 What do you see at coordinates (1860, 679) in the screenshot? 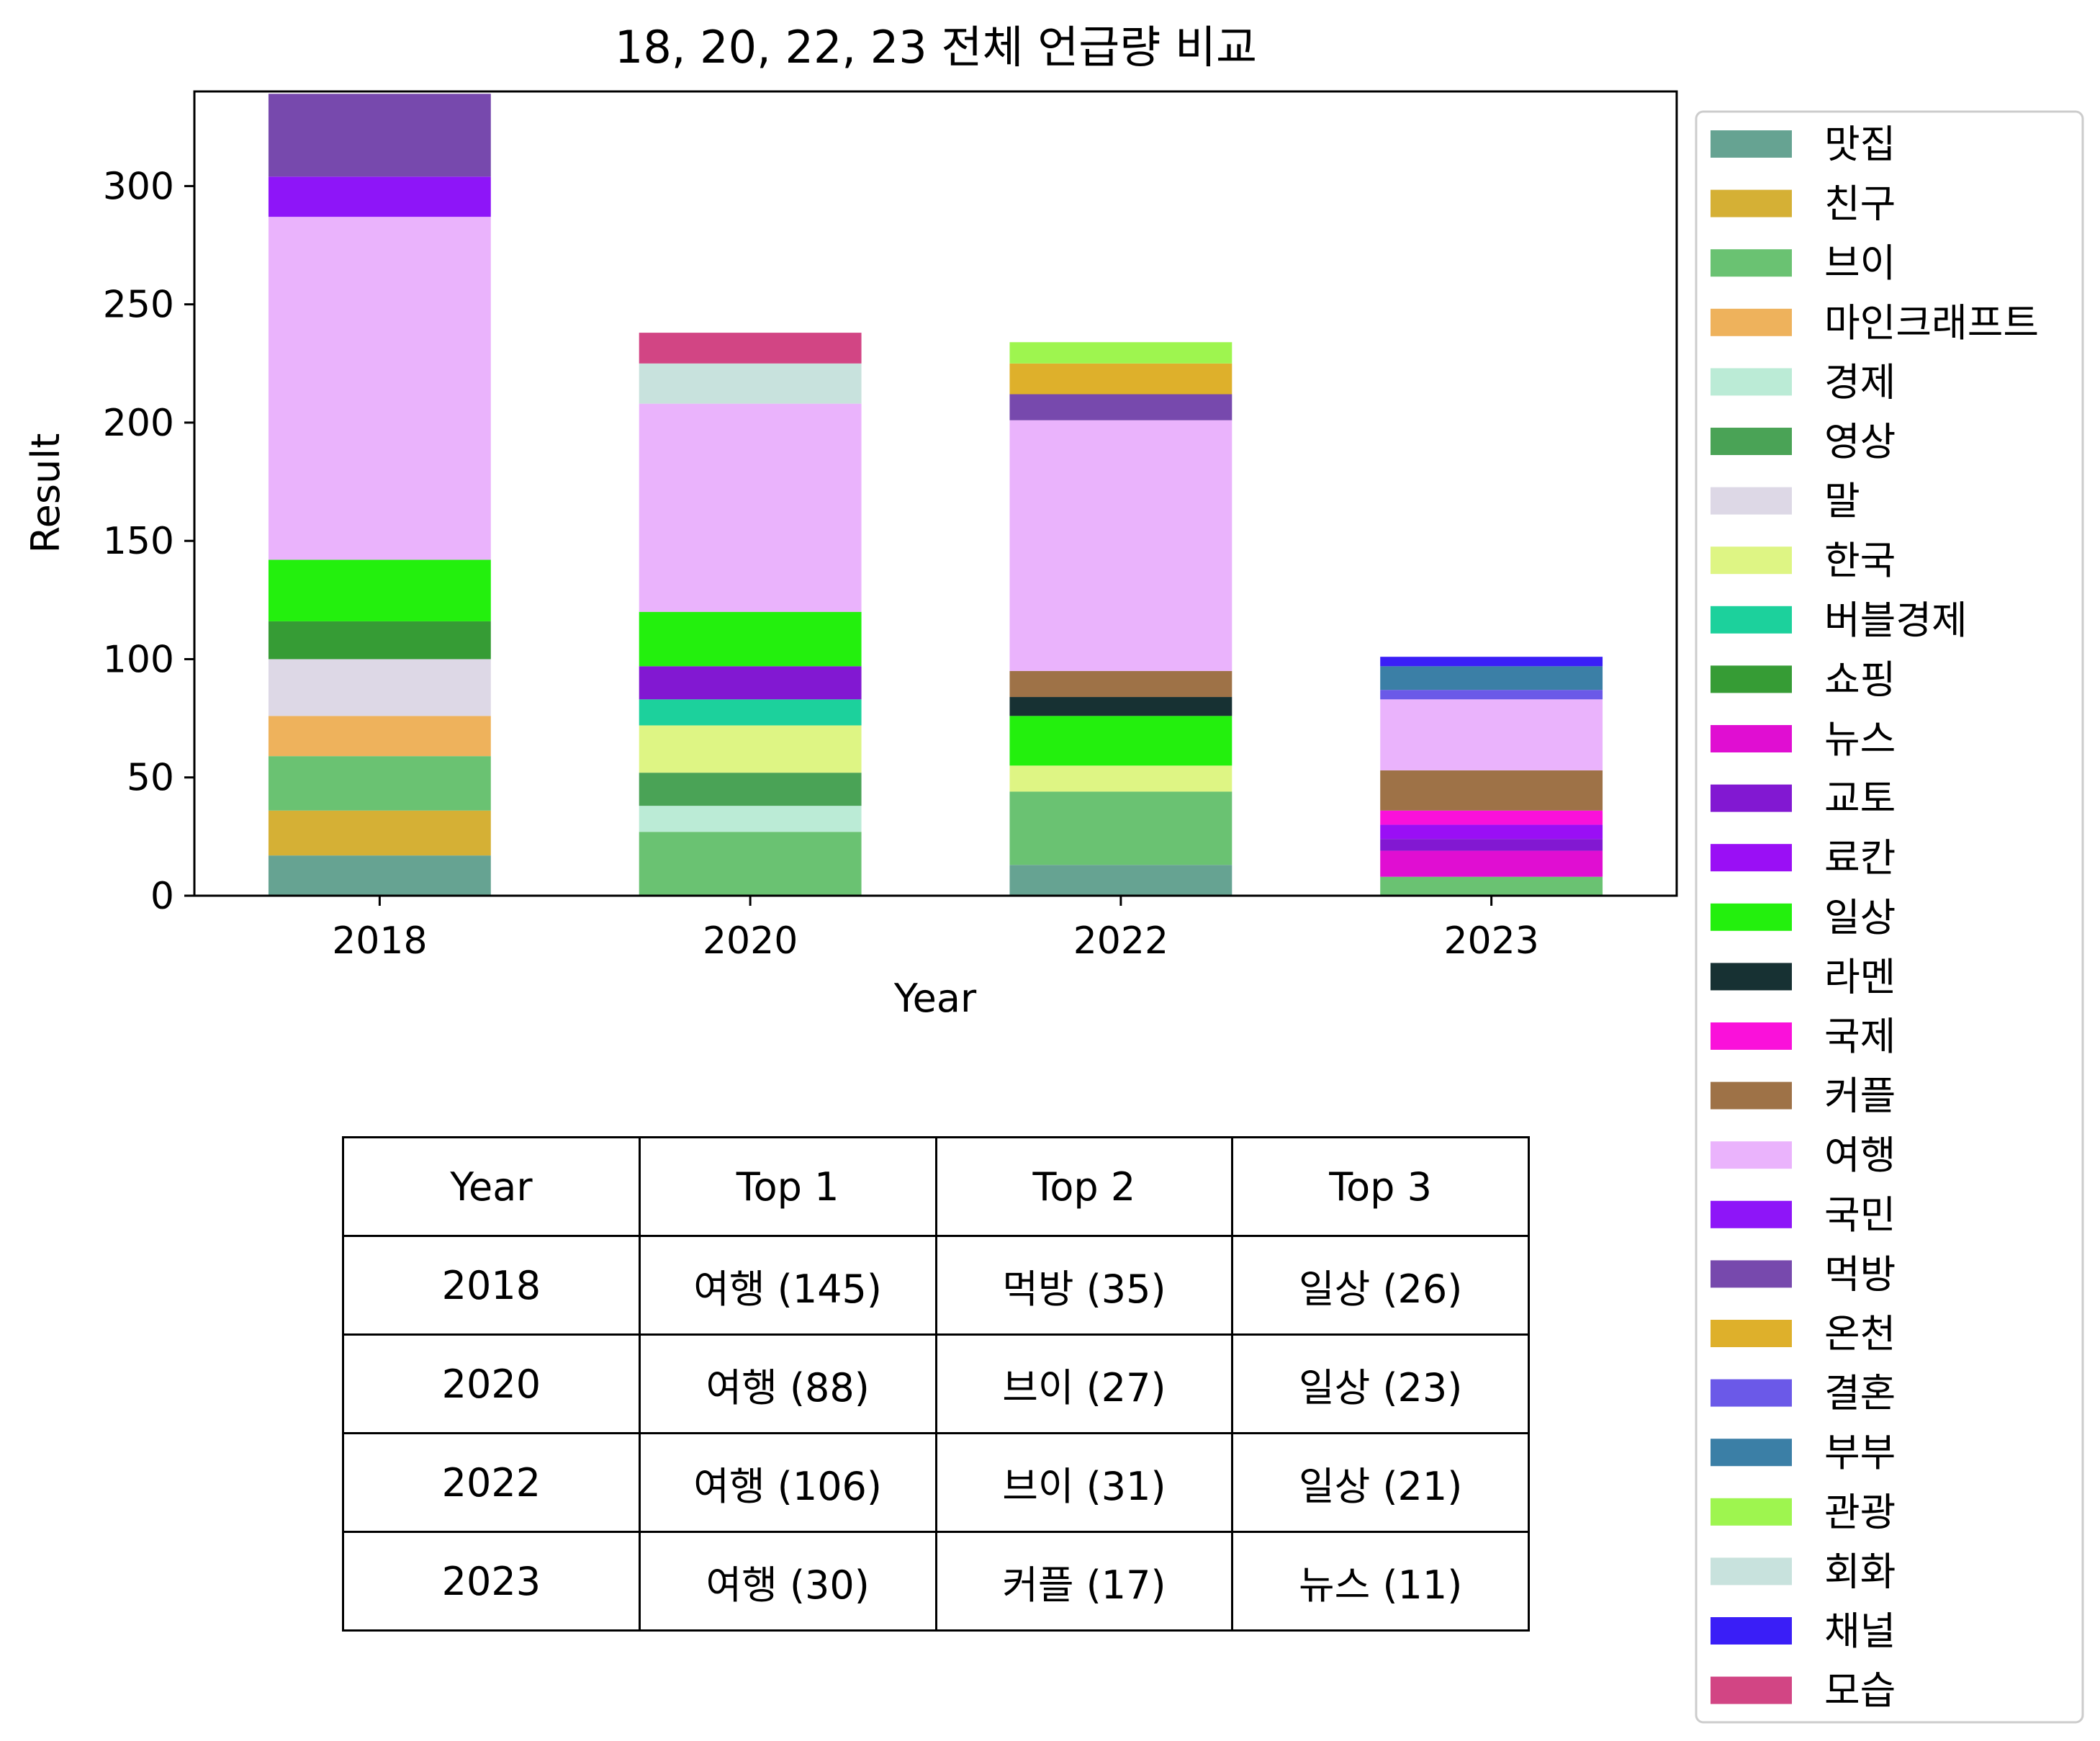
I see `legend-label: 쇼핑` at bounding box center [1860, 679].